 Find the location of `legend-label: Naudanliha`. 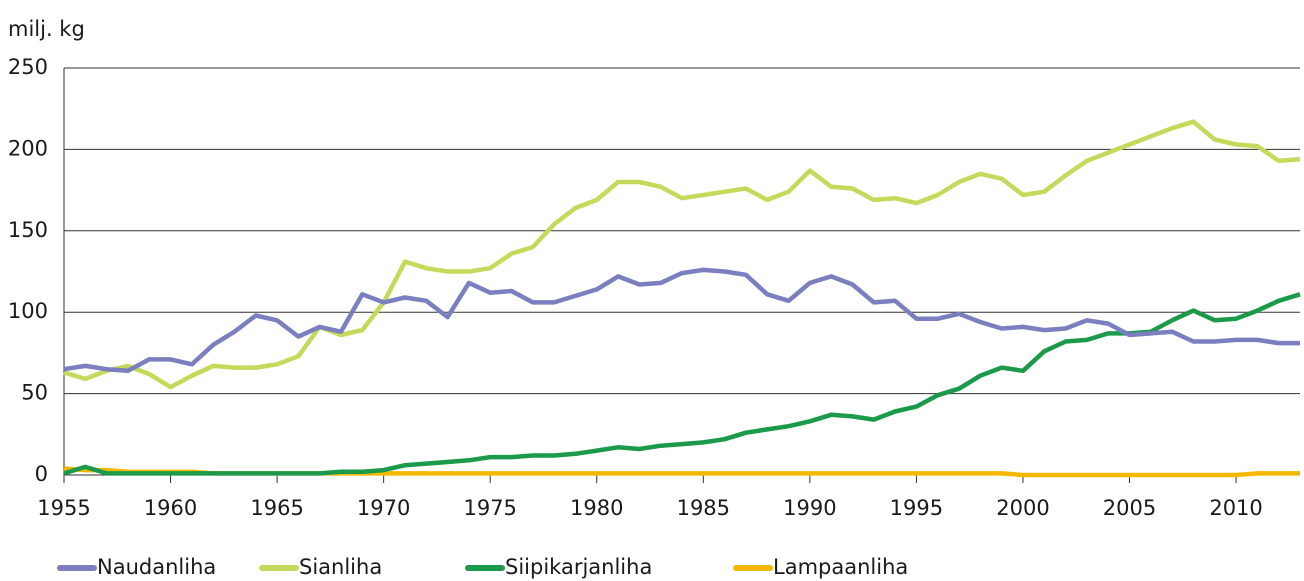

legend-label: Naudanliha is located at coordinates (156, 567).